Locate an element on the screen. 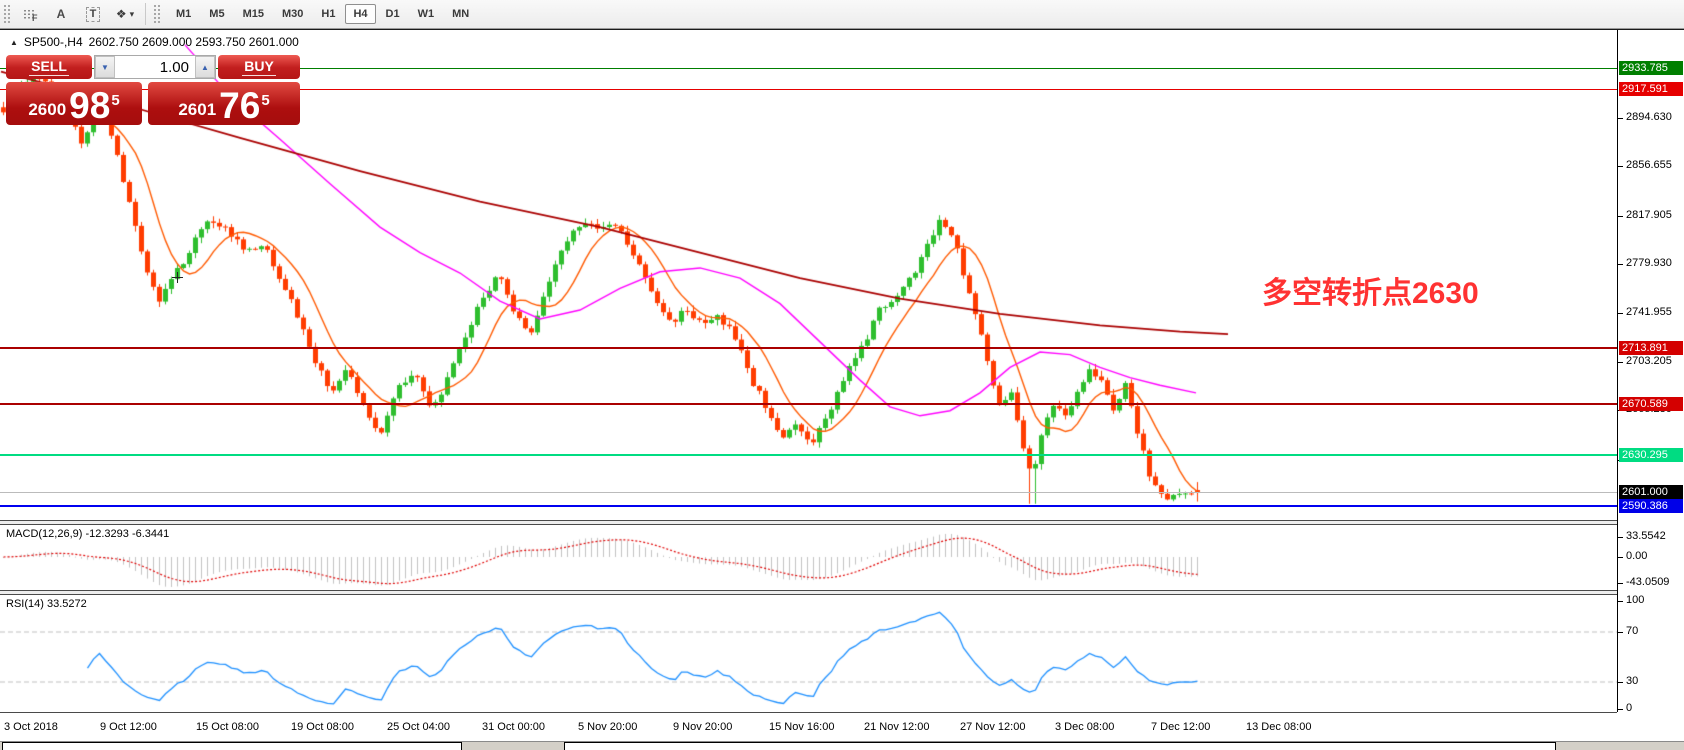 The image size is (1684, 750). sell-price-box: 2600 98 5 is located at coordinates (74, 103).